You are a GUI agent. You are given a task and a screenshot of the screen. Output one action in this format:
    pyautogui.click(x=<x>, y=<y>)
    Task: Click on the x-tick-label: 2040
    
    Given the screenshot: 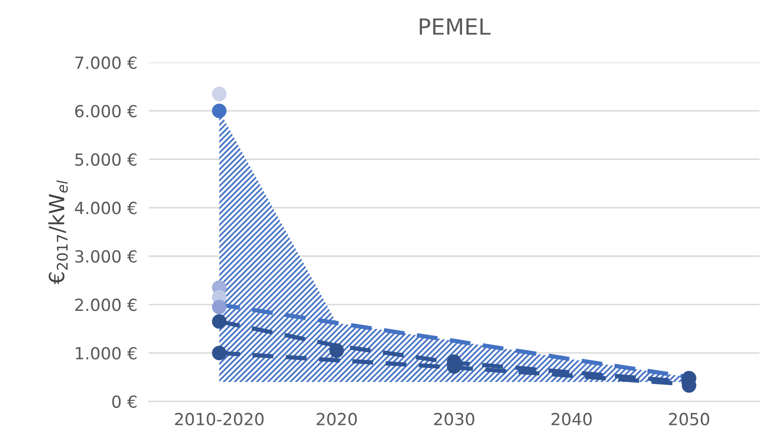 What is the action you would take?
    pyautogui.click(x=572, y=419)
    